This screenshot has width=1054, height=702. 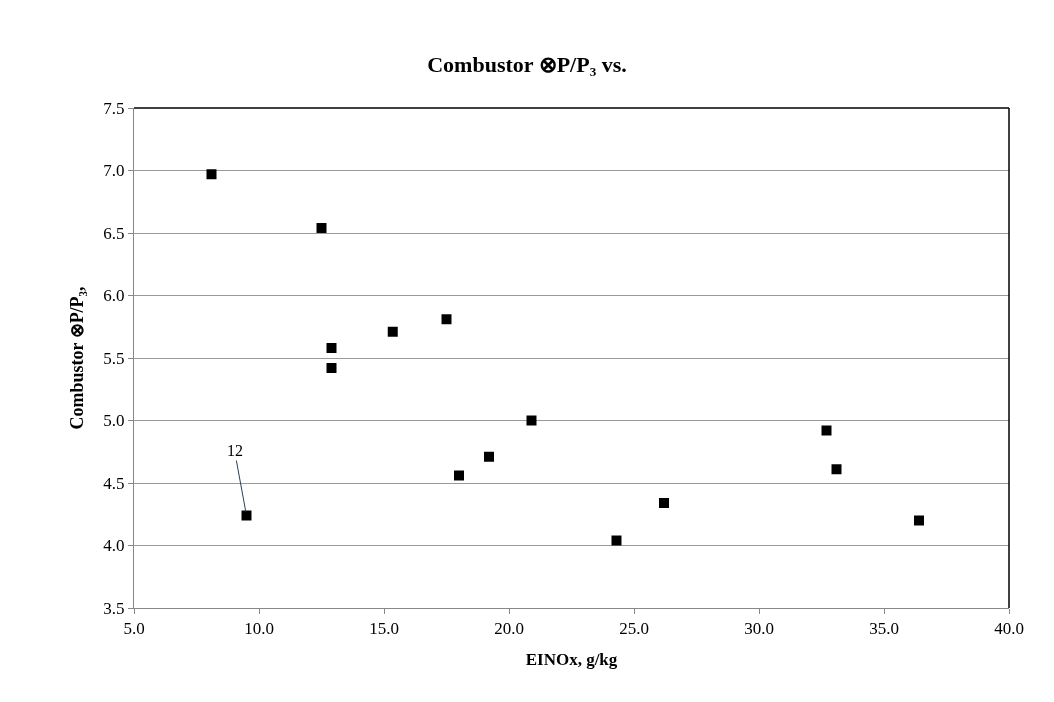 I want to click on x-tick-label: 10.0, so click(x=259, y=629).